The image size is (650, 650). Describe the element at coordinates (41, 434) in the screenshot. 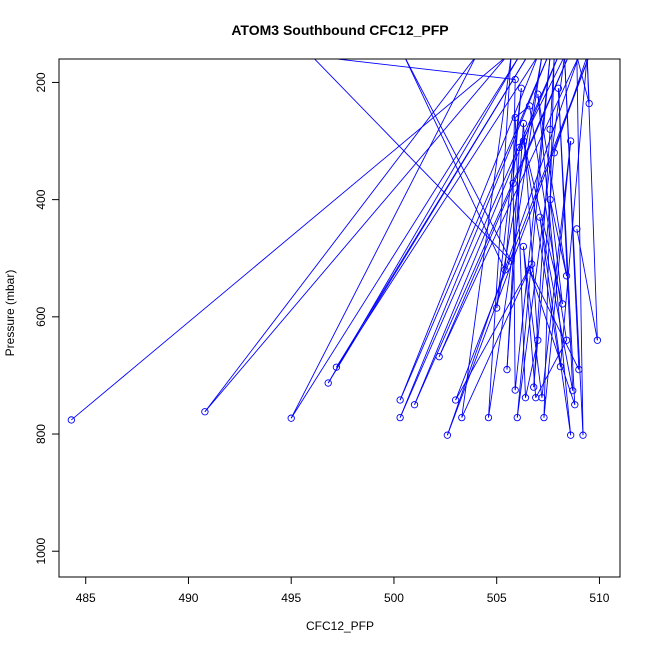

I see `y-tick-label: 800` at that location.